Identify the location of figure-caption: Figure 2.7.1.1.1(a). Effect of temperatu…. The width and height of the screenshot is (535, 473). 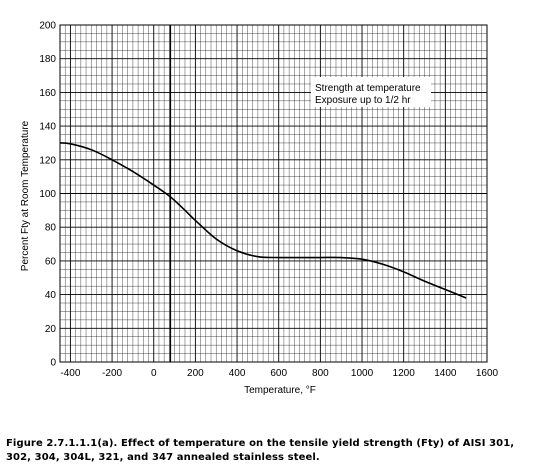
(266, 451).